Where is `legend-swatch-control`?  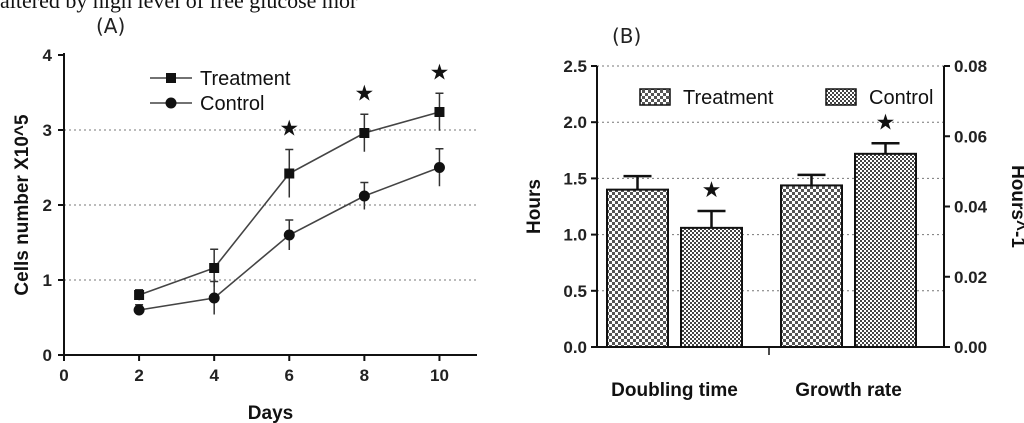
legend-swatch-control is located at coordinates (841, 97).